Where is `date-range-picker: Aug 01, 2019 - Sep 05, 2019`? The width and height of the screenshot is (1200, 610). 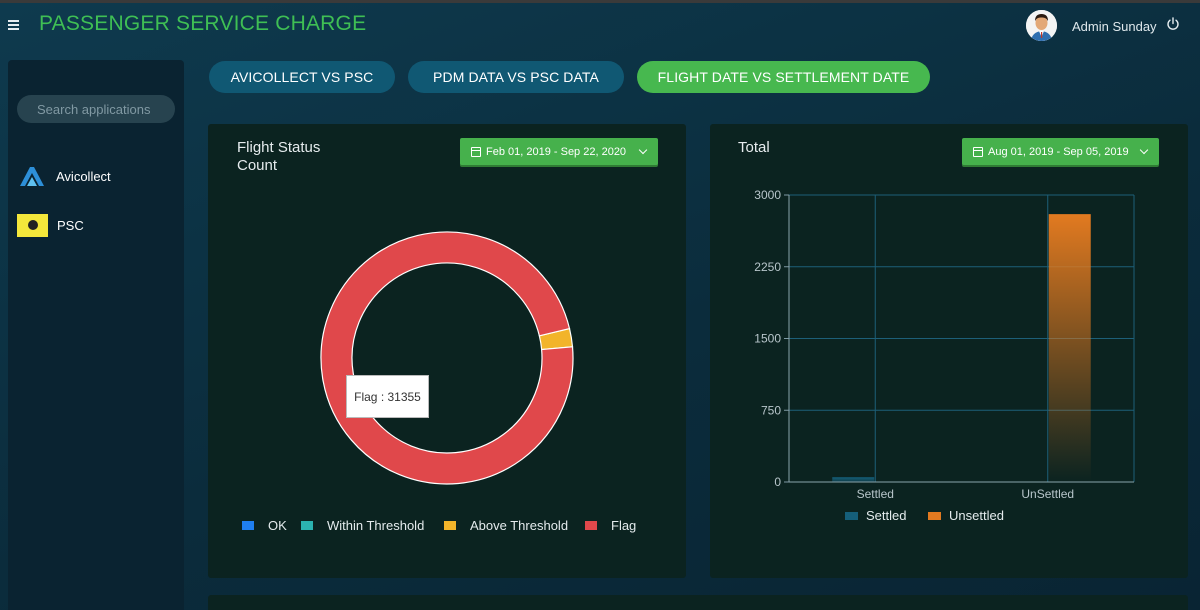 date-range-picker: Aug 01, 2019 - Sep 05, 2019 is located at coordinates (1060, 151).